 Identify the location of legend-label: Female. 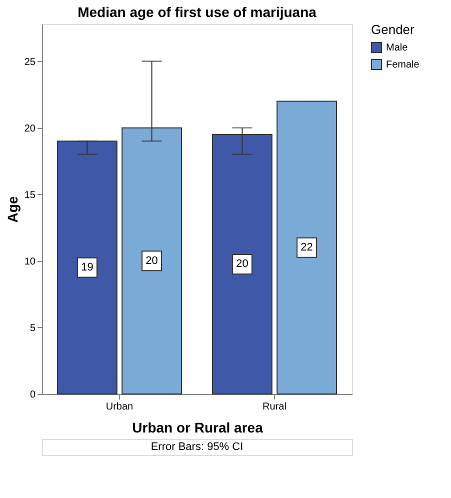
(403, 65).